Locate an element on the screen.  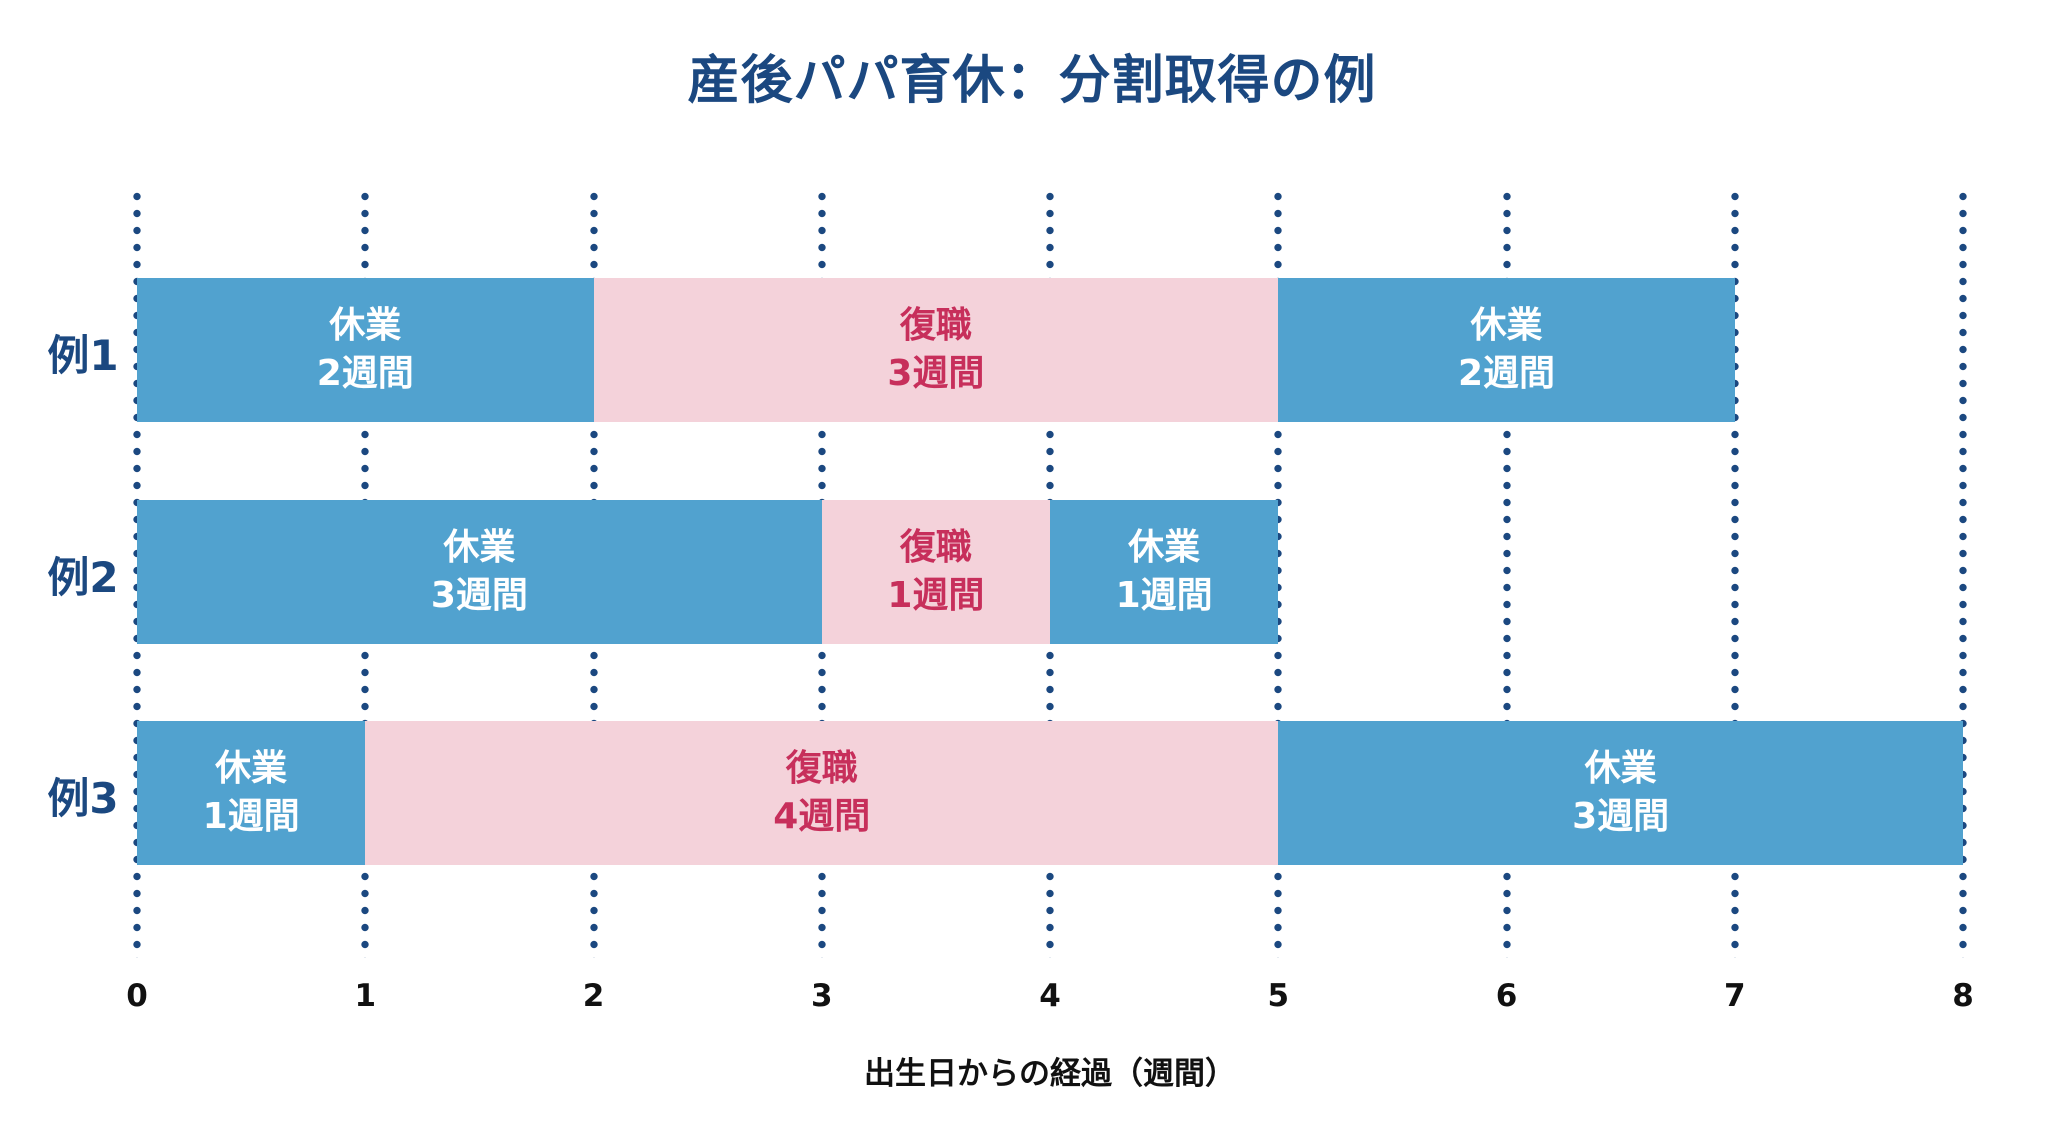
x-tick-label: 6 is located at coordinates (1506, 996).